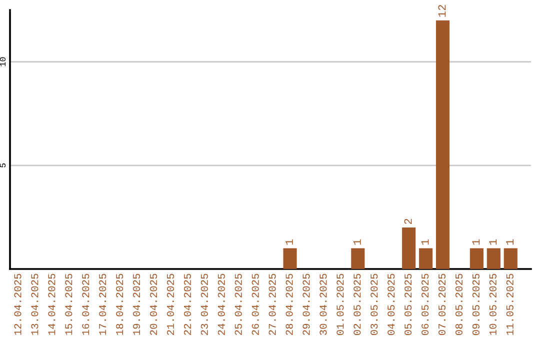 This screenshot has height=340, width=540. I want to click on x-tick-label: 09.05.2025, so click(476, 305).